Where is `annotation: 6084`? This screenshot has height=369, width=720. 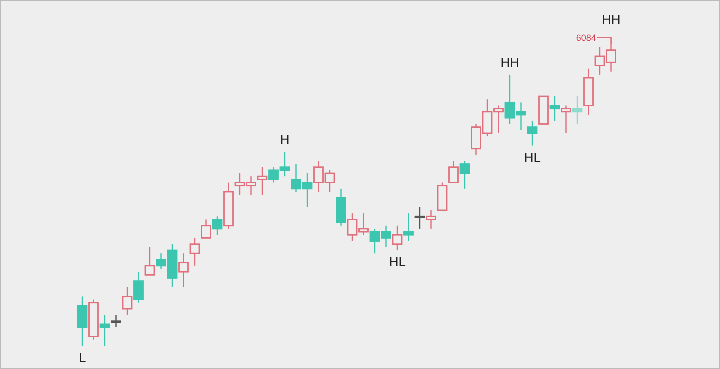
annotation: 6084 is located at coordinates (586, 38).